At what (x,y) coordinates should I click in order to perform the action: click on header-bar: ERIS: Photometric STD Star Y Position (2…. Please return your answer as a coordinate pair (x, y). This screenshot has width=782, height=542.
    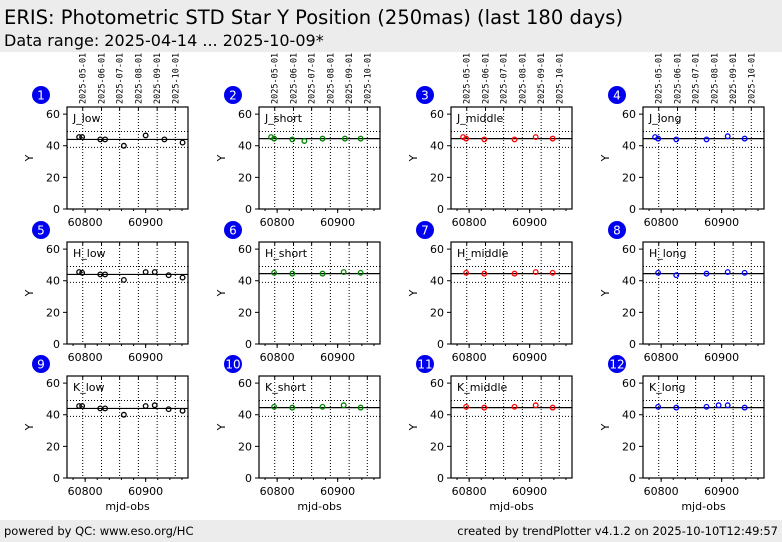
    Looking at the image, I should click on (391, 26).